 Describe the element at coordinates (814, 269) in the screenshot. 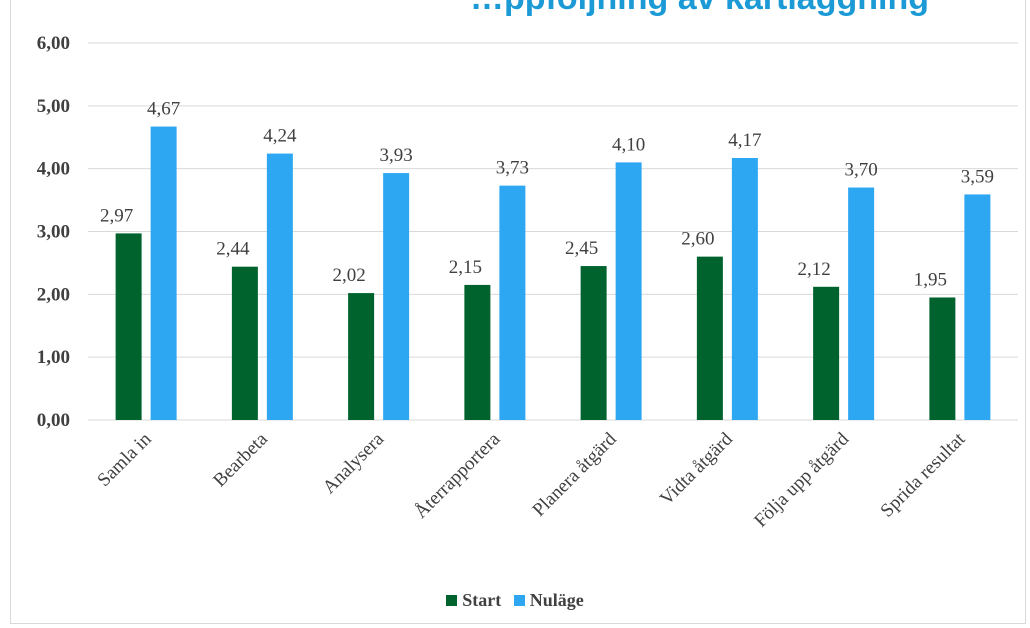

I see `data-label: 2,12` at that location.